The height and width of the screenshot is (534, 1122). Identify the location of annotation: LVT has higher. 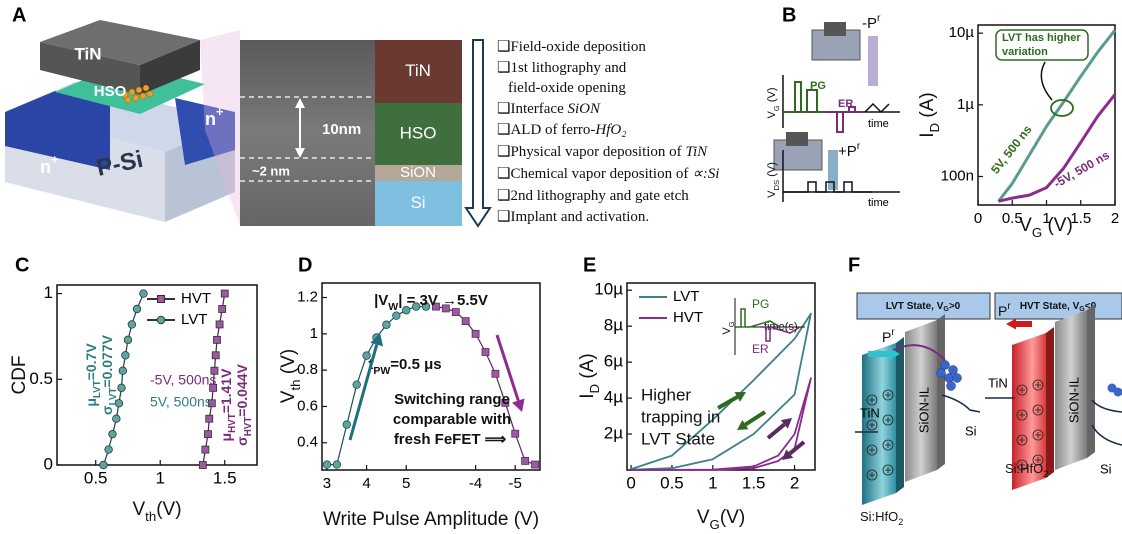
(1041, 38).